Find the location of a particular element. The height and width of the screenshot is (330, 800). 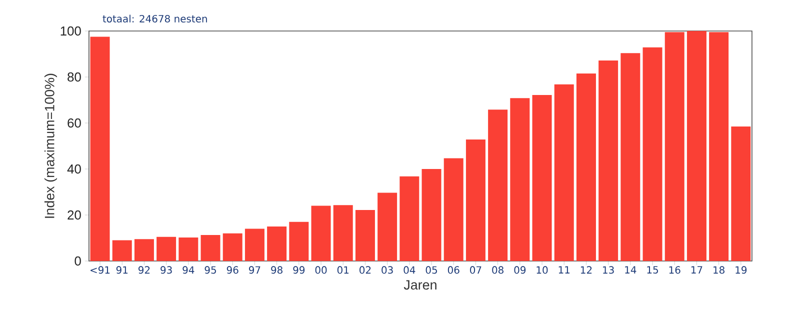

x-axis-title: Jaren is located at coordinates (420, 285).